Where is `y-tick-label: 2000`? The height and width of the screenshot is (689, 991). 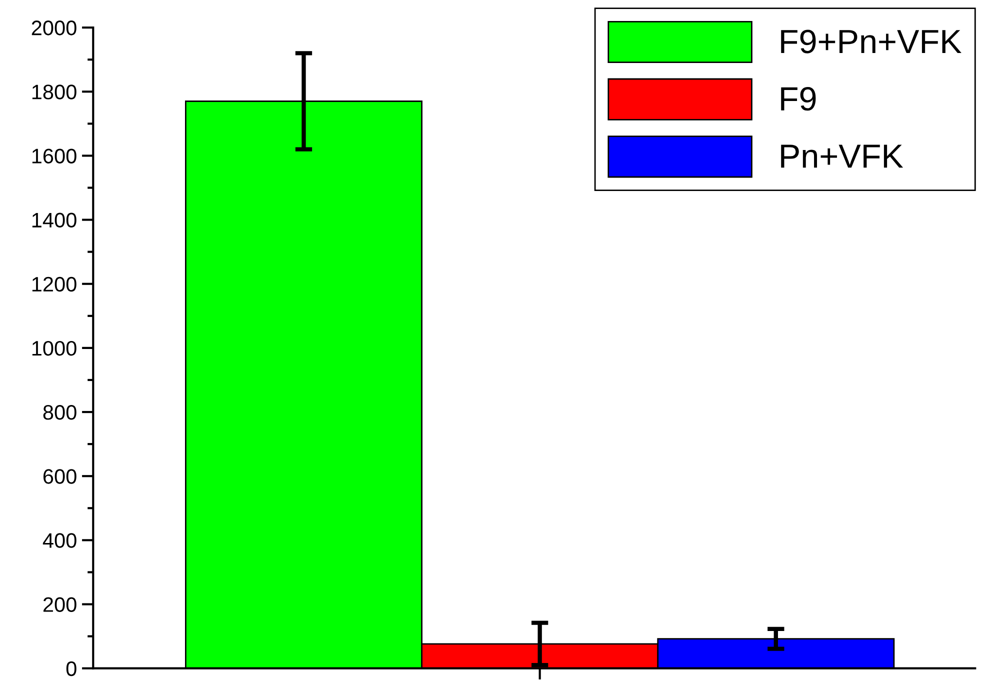
y-tick-label: 2000 is located at coordinates (54, 28).